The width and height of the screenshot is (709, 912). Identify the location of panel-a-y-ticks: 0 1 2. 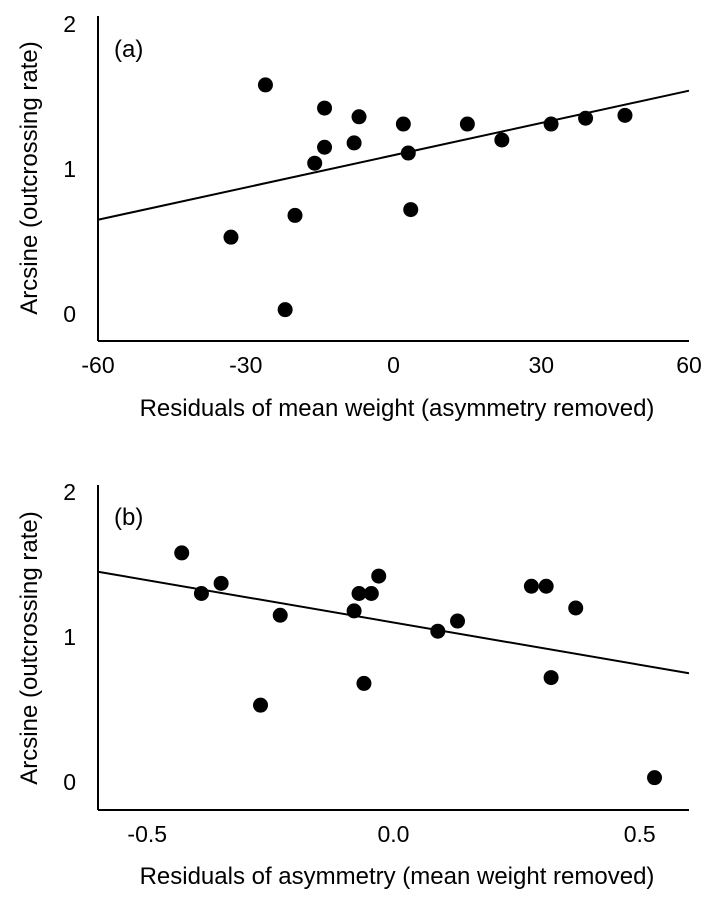
(69, 169).